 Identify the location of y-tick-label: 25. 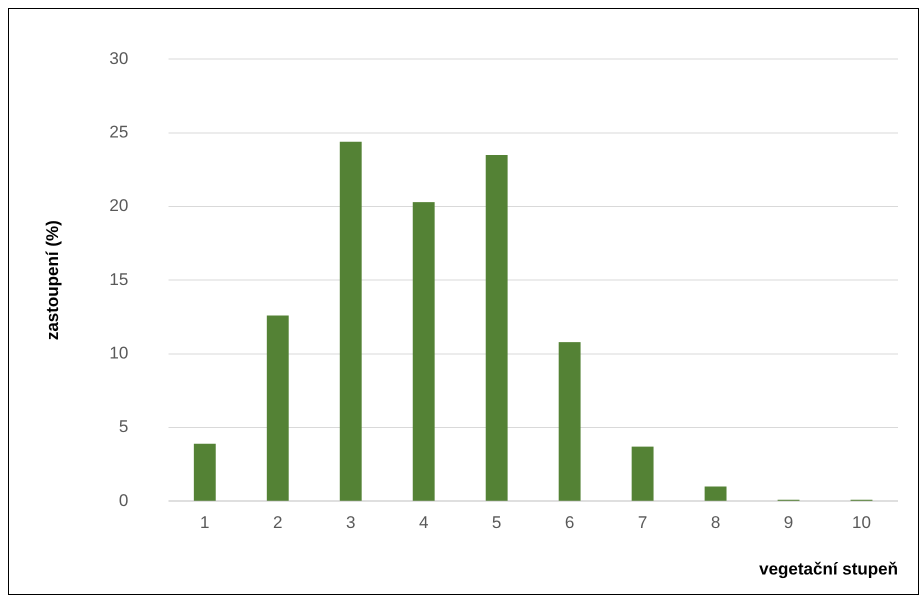
(118, 132).